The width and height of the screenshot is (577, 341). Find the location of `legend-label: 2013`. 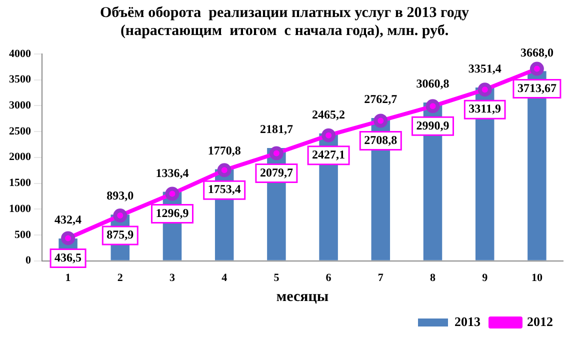

legend-label: 2013 is located at coordinates (467, 321).